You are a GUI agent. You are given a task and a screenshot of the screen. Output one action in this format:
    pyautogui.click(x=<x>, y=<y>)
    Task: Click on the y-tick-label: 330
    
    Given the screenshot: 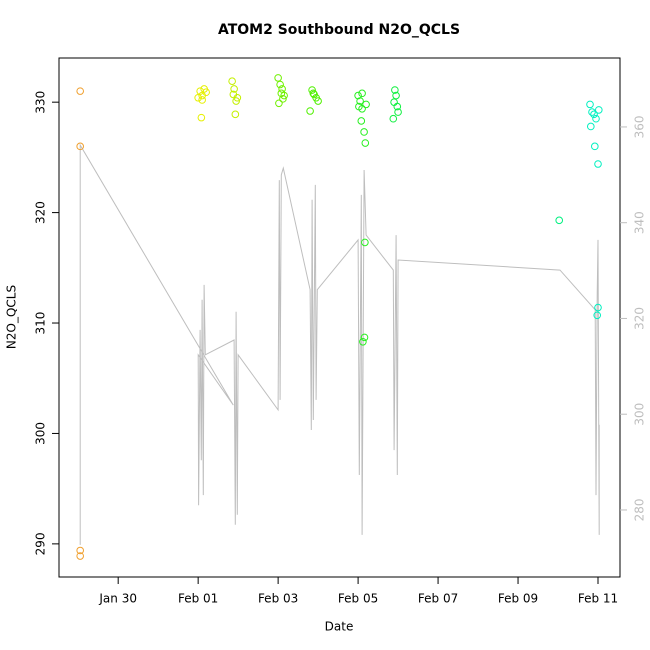 What is the action you would take?
    pyautogui.click(x=41, y=102)
    